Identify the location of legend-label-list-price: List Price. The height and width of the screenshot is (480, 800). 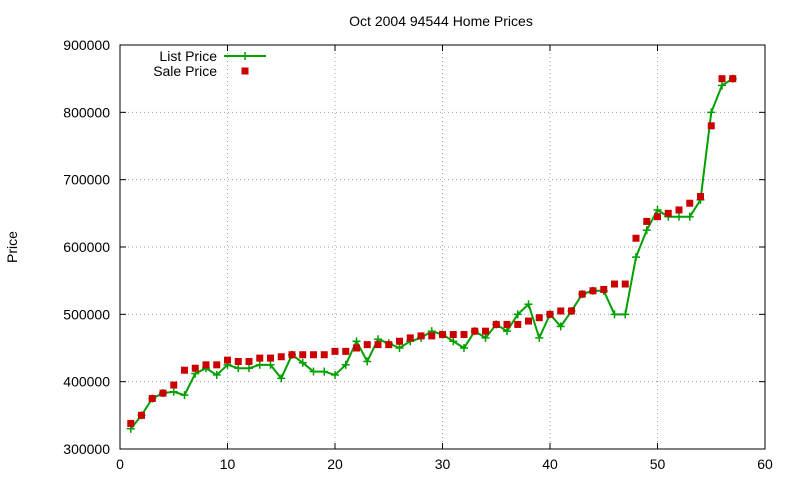
(188, 56).